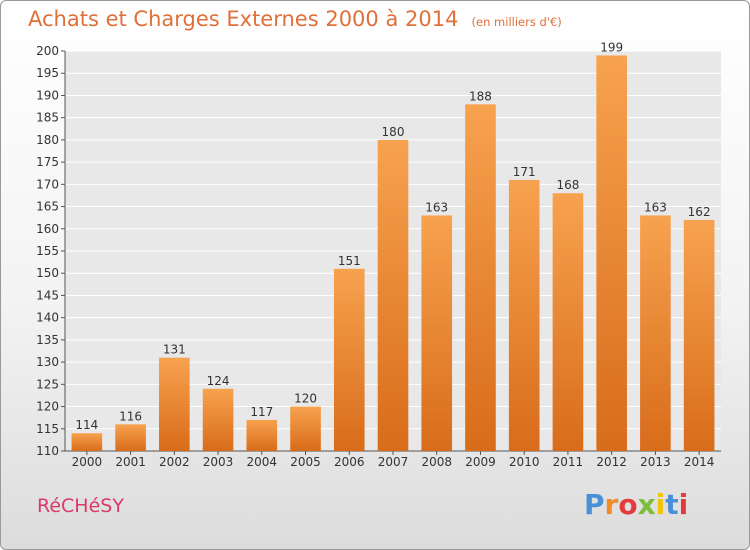  I want to click on brand-logo: Proxiti, so click(636, 504).